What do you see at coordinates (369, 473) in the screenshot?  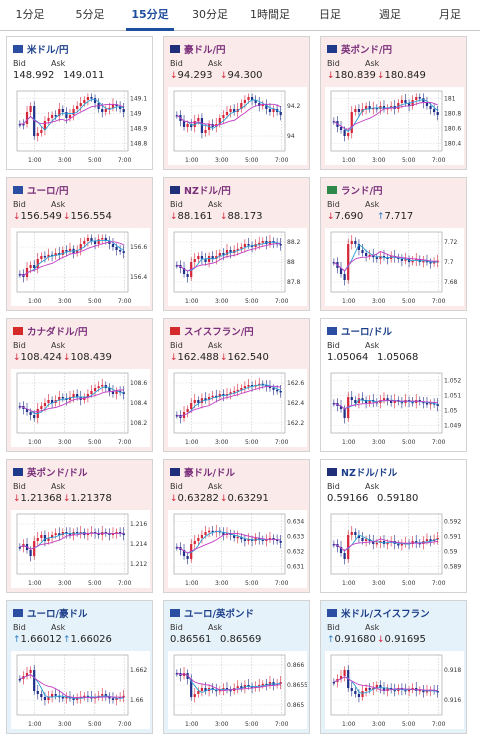 I see `pair-name: NZドル/ドル` at bounding box center [369, 473].